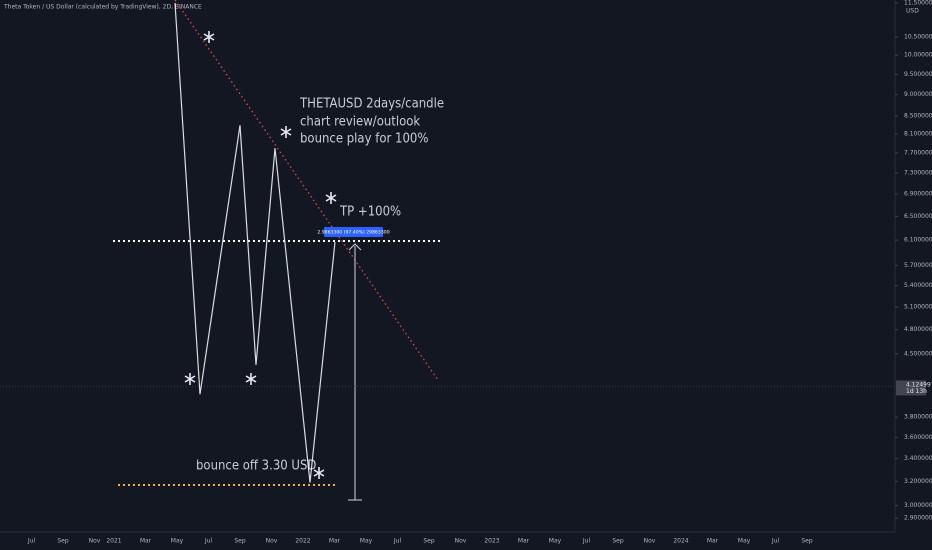 The height and width of the screenshot is (550, 932). Describe the element at coordinates (360, 122) in the screenshot. I see `annotation: chart review/outlook` at that location.